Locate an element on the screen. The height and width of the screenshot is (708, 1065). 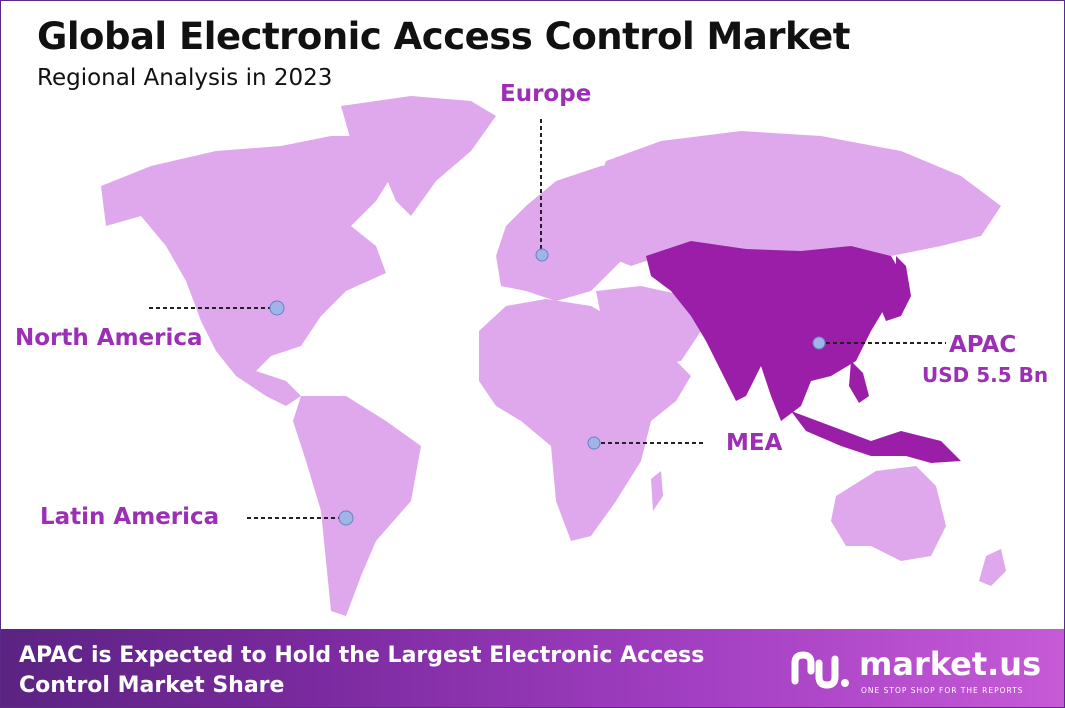
latin-america-marker is located at coordinates (346, 518).